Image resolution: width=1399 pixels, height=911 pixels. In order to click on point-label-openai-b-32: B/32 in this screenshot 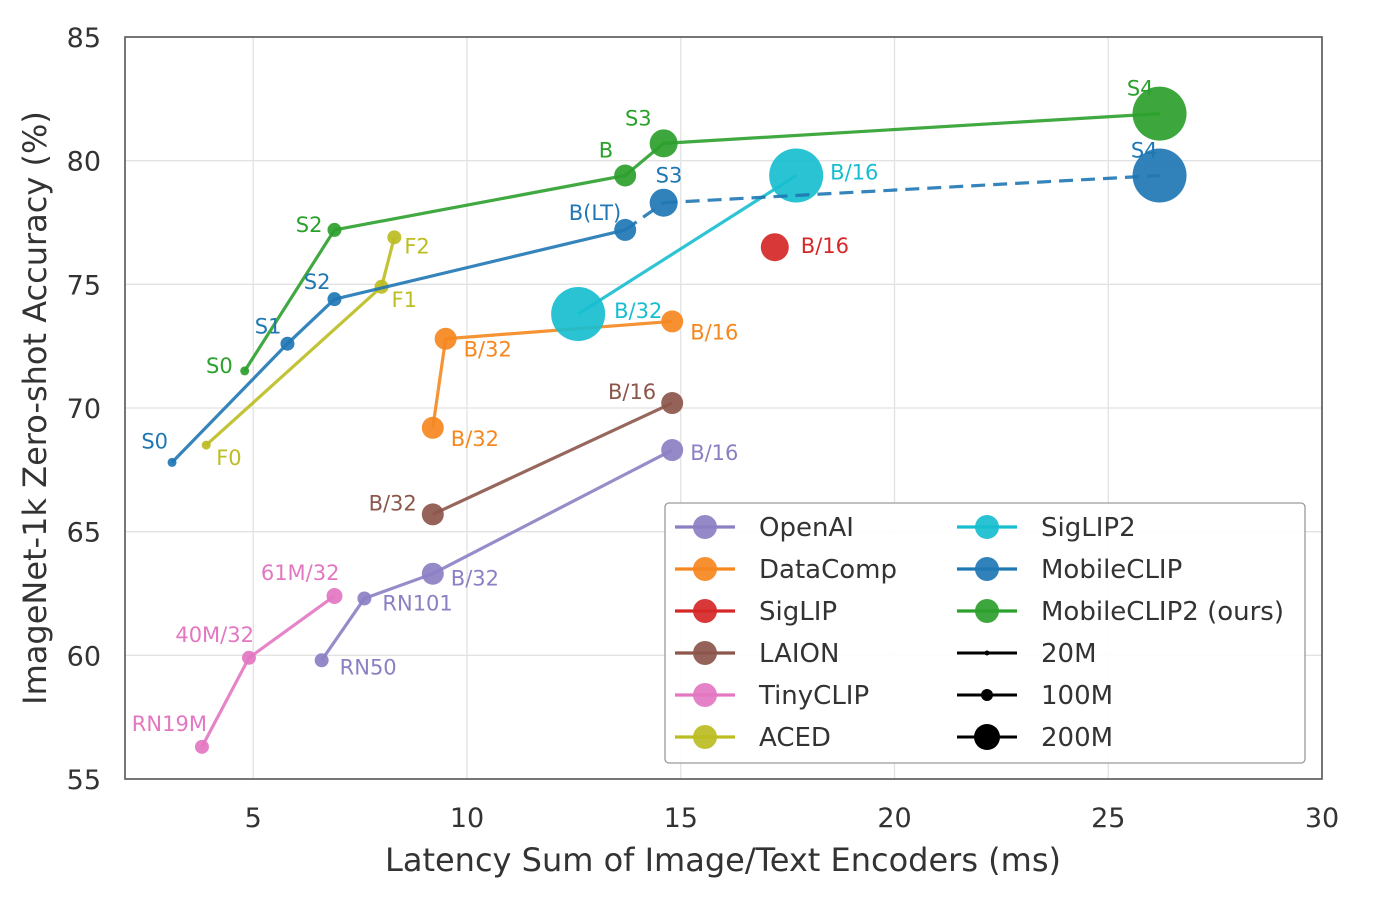, I will do `click(475, 579)`.